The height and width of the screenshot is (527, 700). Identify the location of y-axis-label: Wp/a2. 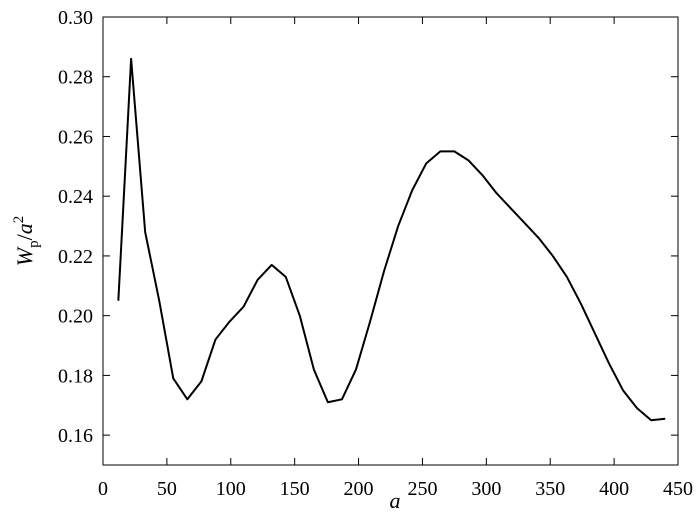
(26, 241).